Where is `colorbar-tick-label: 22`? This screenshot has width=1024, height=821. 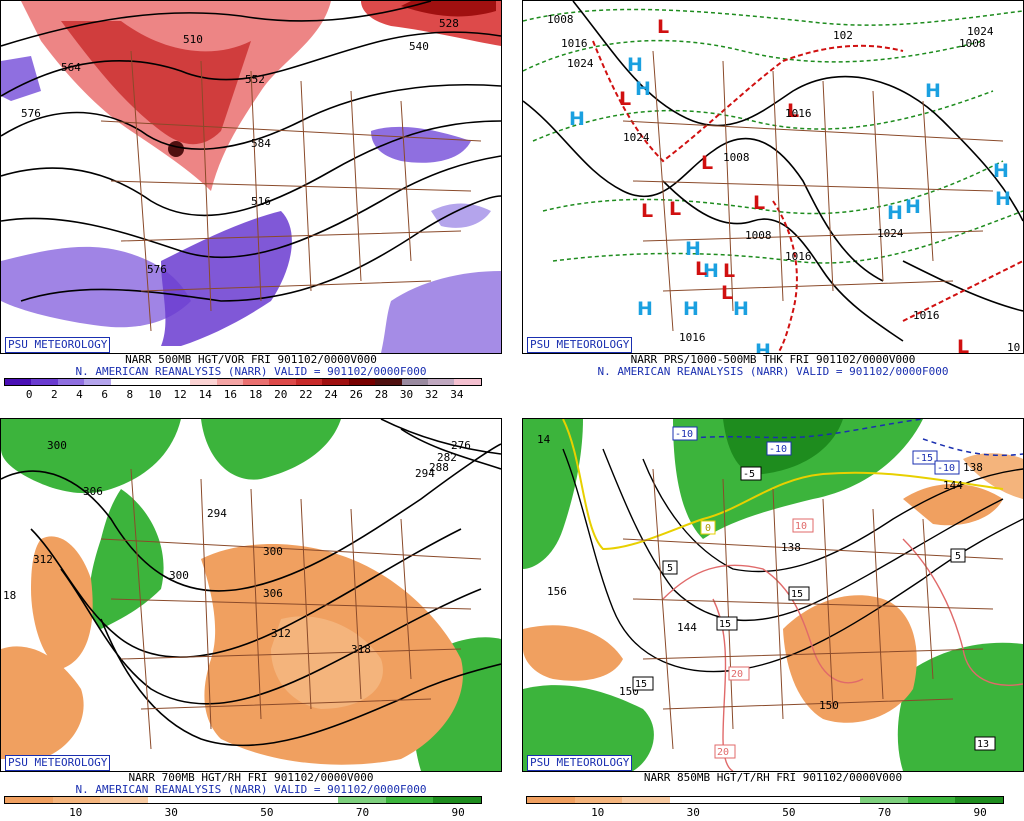 colorbar-tick-label: 22 is located at coordinates (306, 394).